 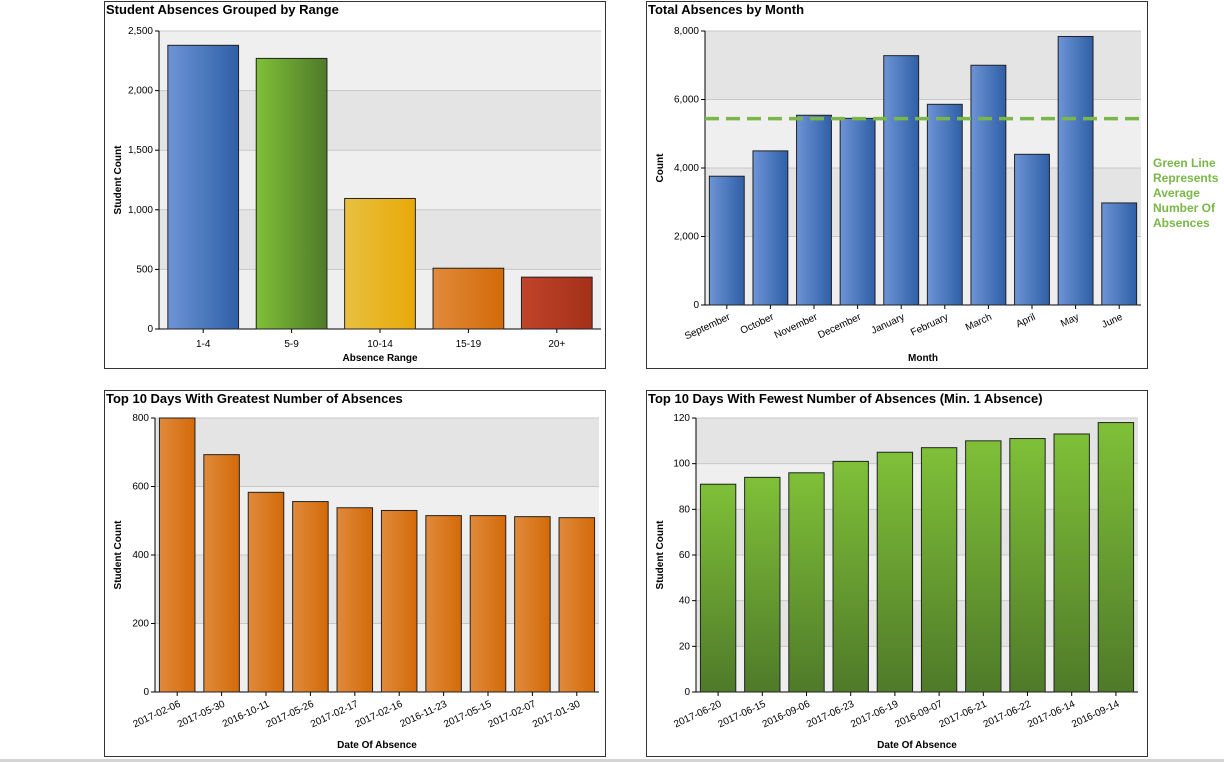 What do you see at coordinates (203, 344) in the screenshot?
I see `x-tick-label: 1-4` at bounding box center [203, 344].